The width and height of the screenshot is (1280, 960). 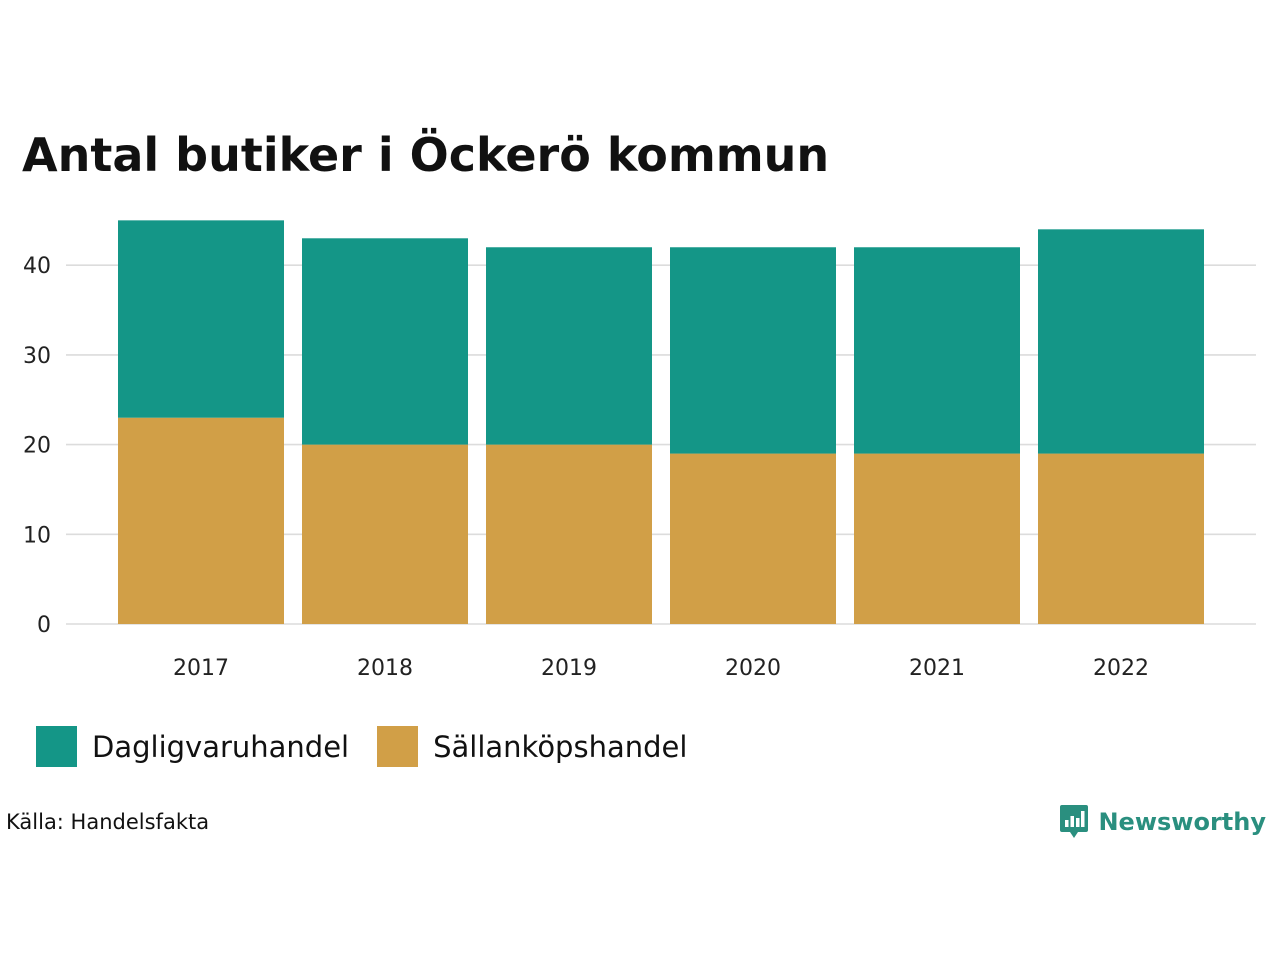 I want to click on legend-swatch-sallankopshandel, so click(x=398, y=746).